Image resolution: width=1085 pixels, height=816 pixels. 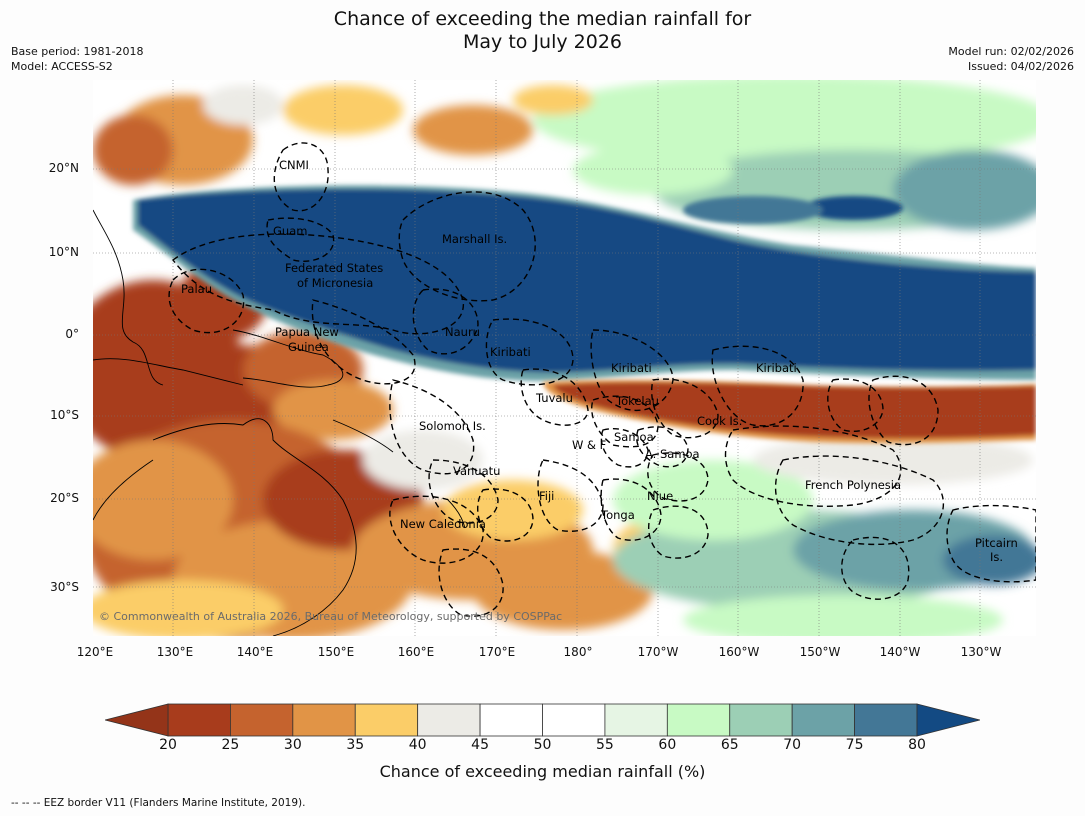 I want to click on label-guam: Guam, so click(x=290, y=231).